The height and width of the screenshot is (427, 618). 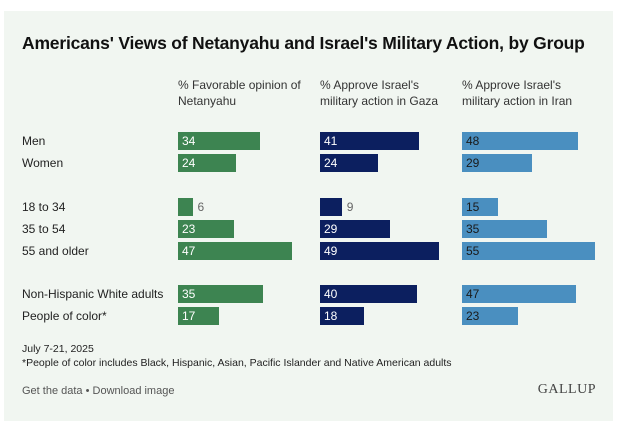 I want to click on row-label: 35 to 54, so click(x=44, y=229).